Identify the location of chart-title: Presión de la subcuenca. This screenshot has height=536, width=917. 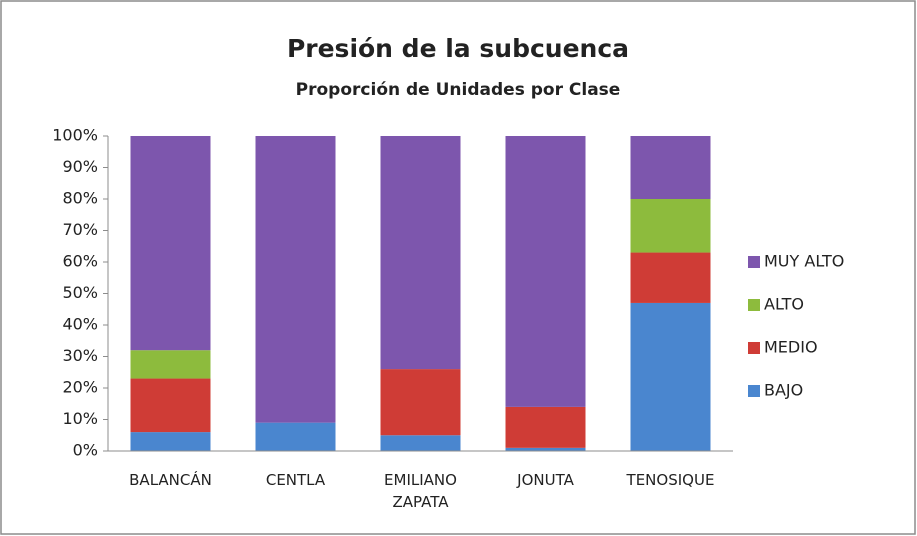
(458, 48).